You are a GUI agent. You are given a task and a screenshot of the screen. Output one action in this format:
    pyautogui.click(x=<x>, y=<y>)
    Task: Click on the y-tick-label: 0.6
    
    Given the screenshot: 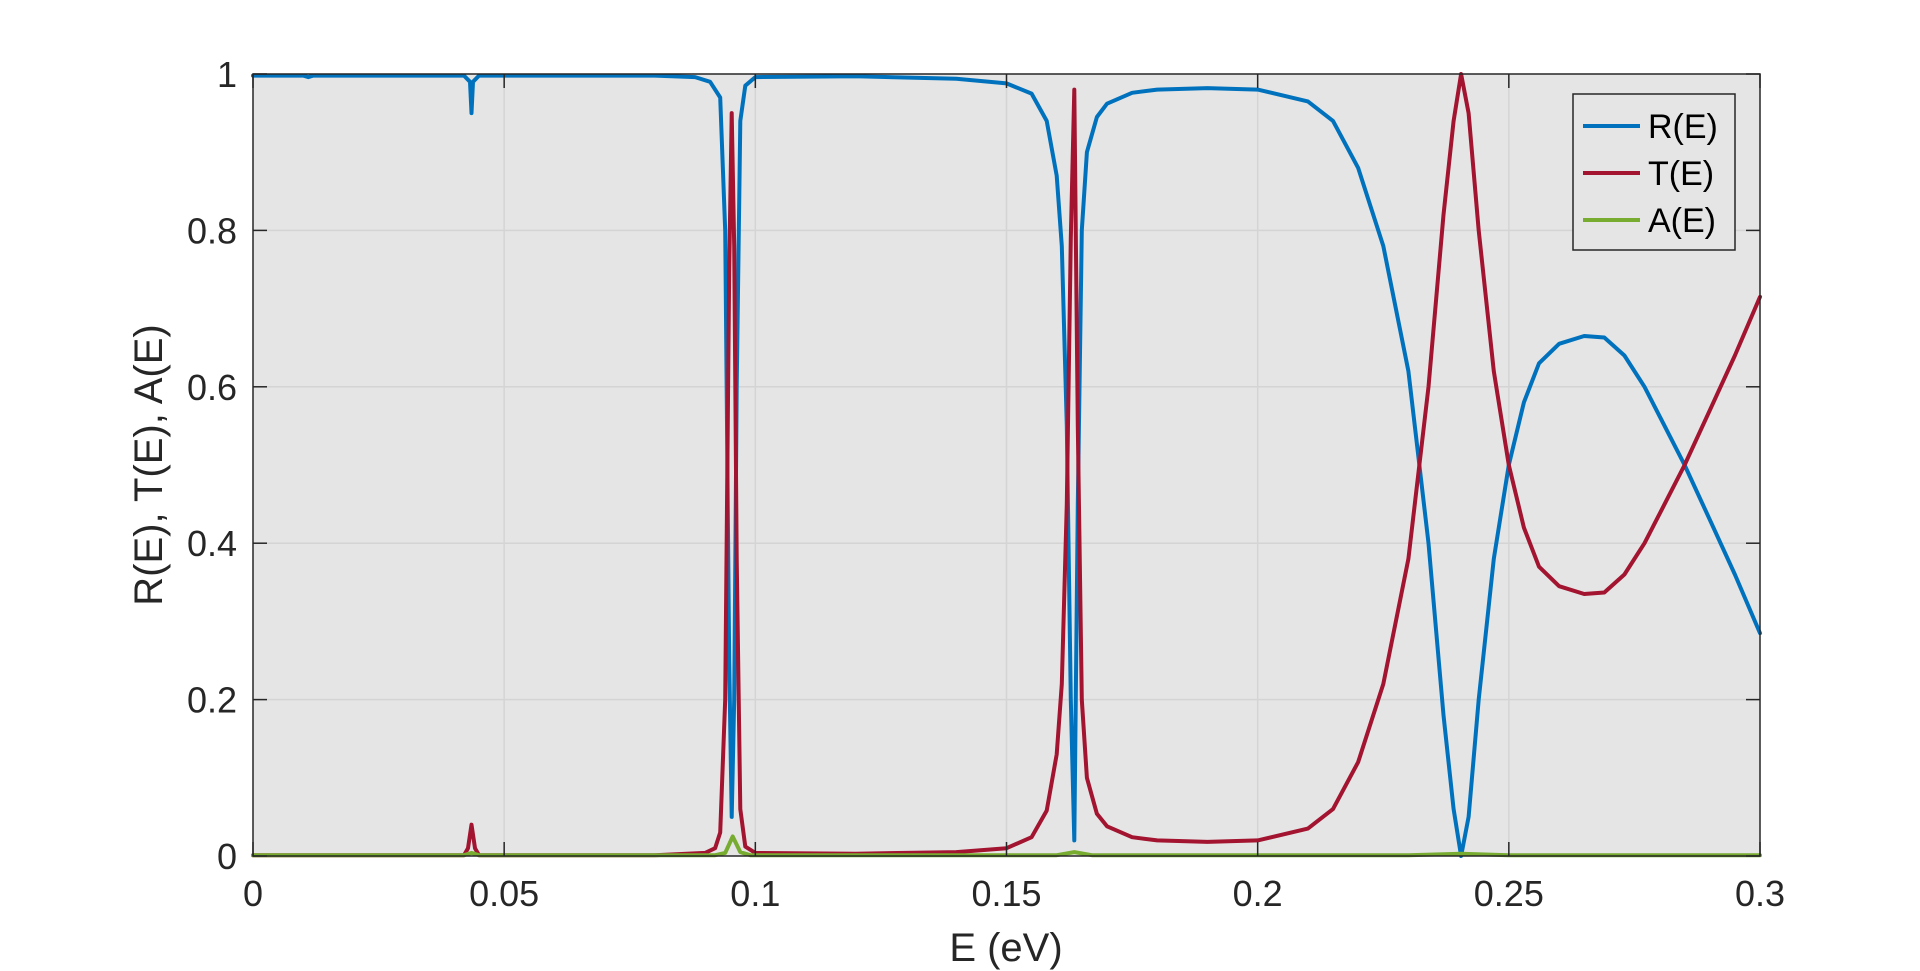 What is the action you would take?
    pyautogui.click(x=212, y=387)
    